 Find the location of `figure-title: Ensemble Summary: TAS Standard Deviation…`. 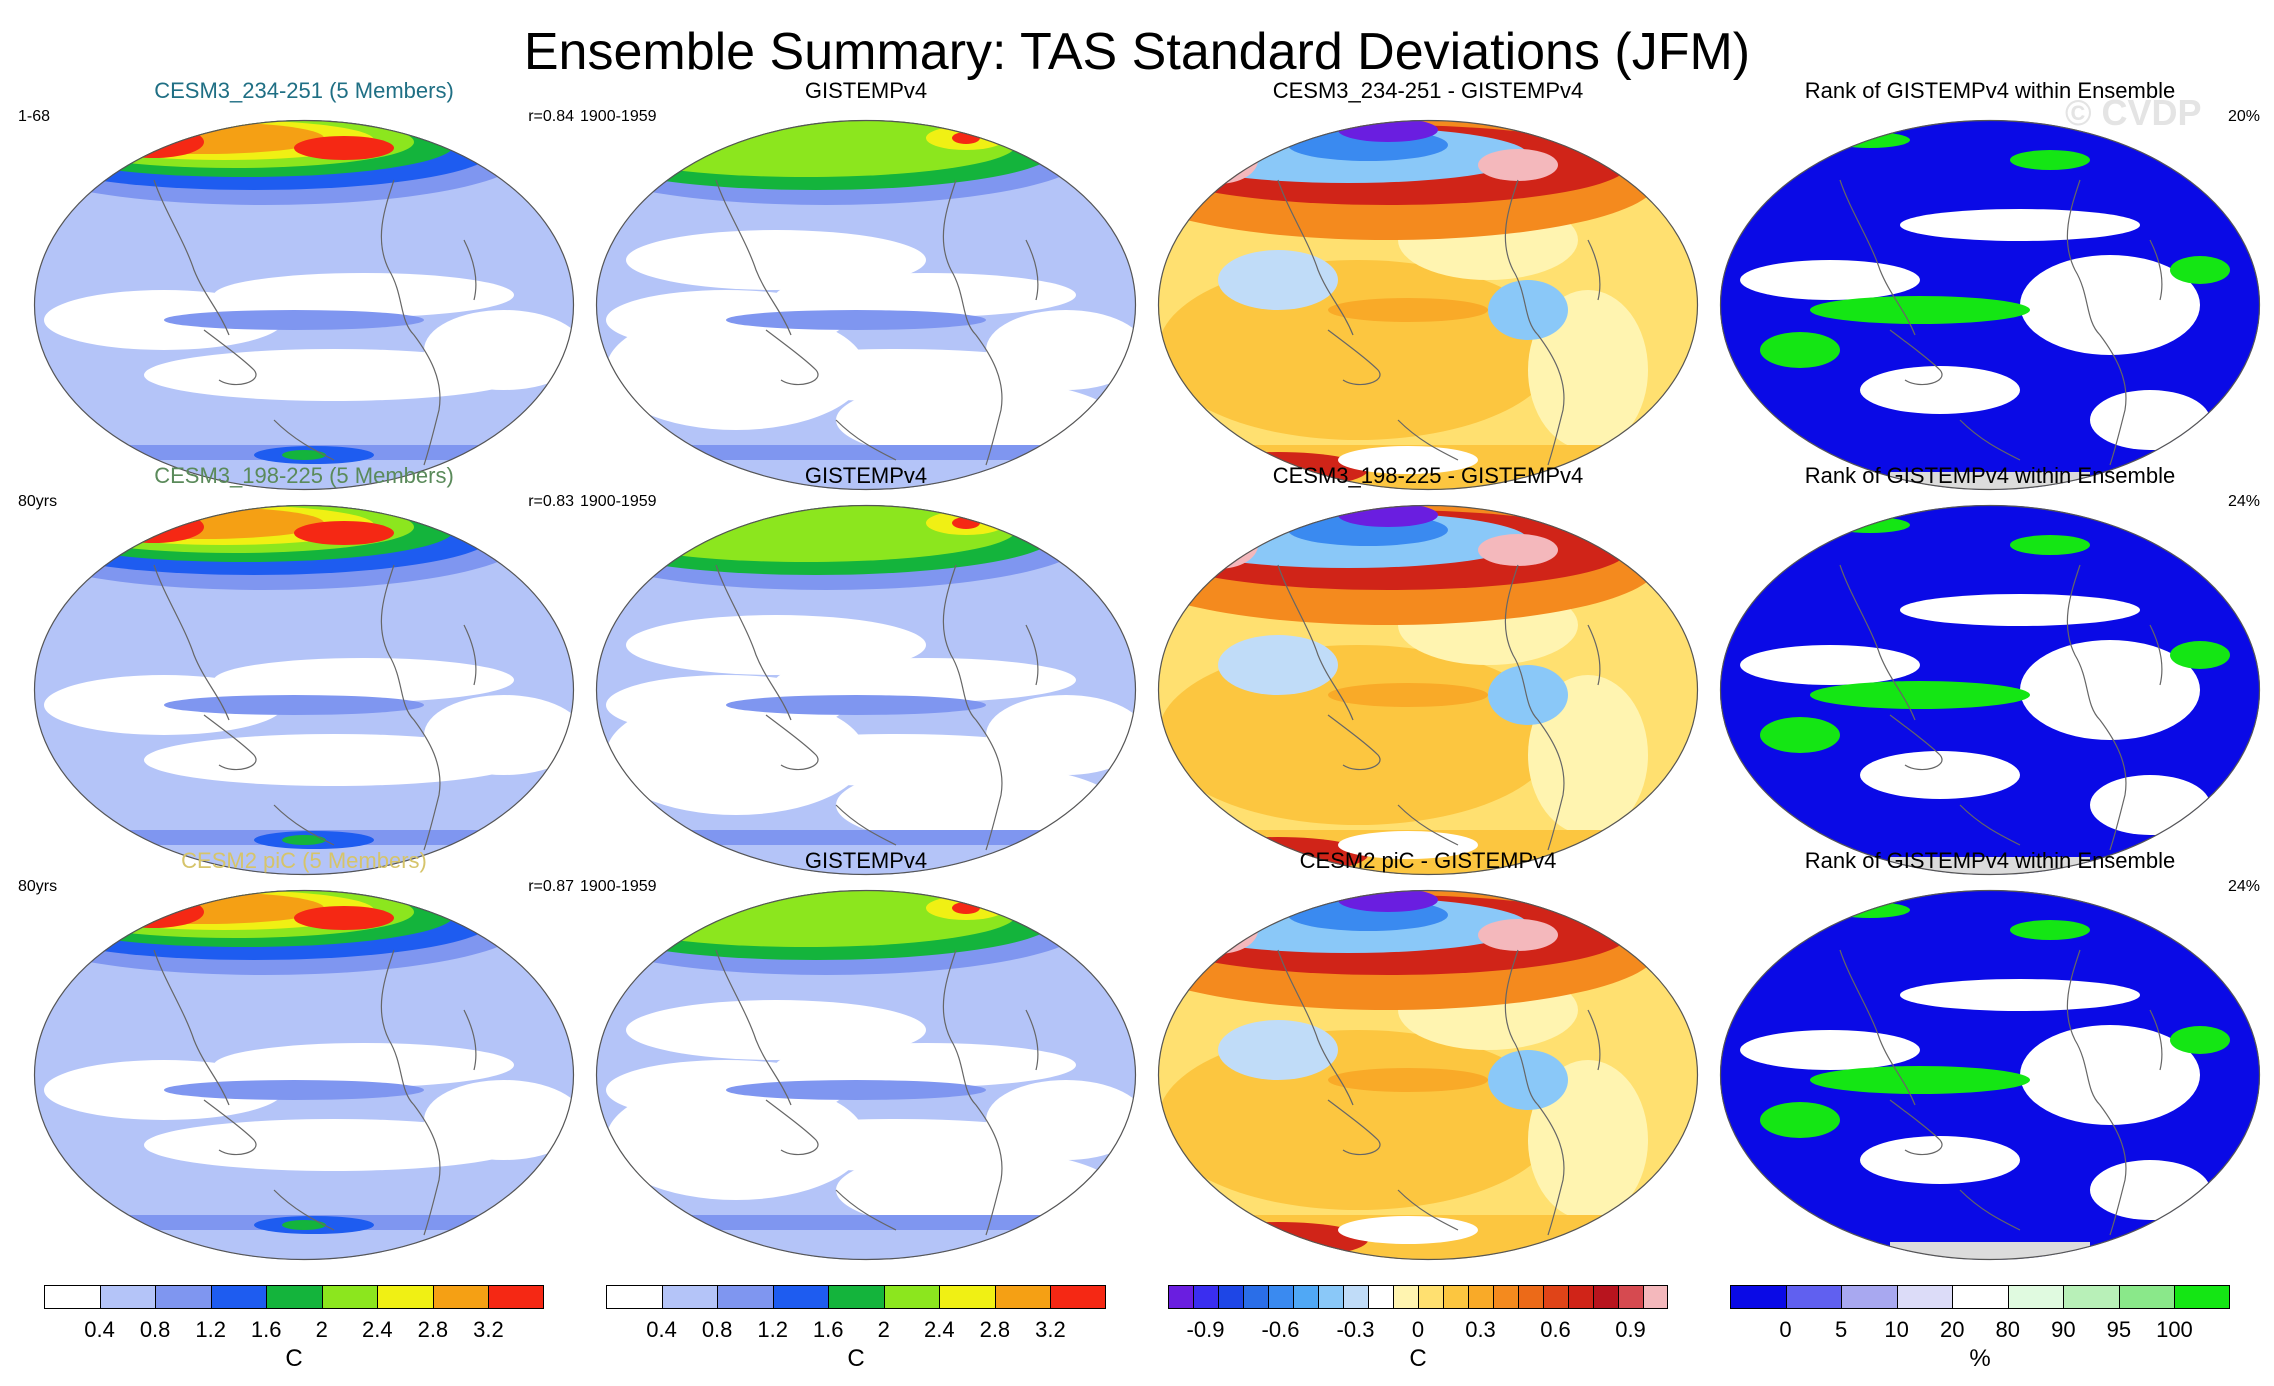

figure-title: Ensemble Summary: TAS Standard Deviation… is located at coordinates (1137, 52).